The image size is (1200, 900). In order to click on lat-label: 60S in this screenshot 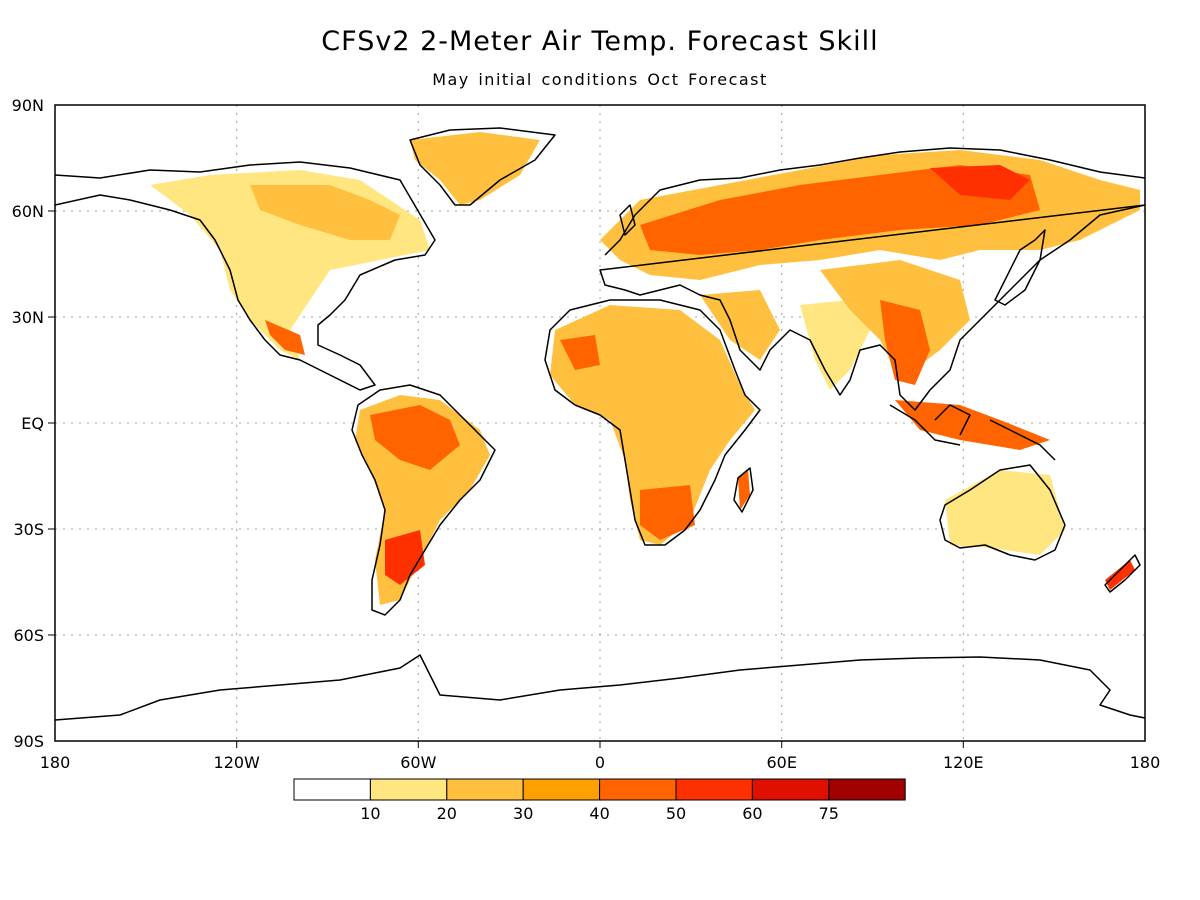, I will do `click(28, 635)`.